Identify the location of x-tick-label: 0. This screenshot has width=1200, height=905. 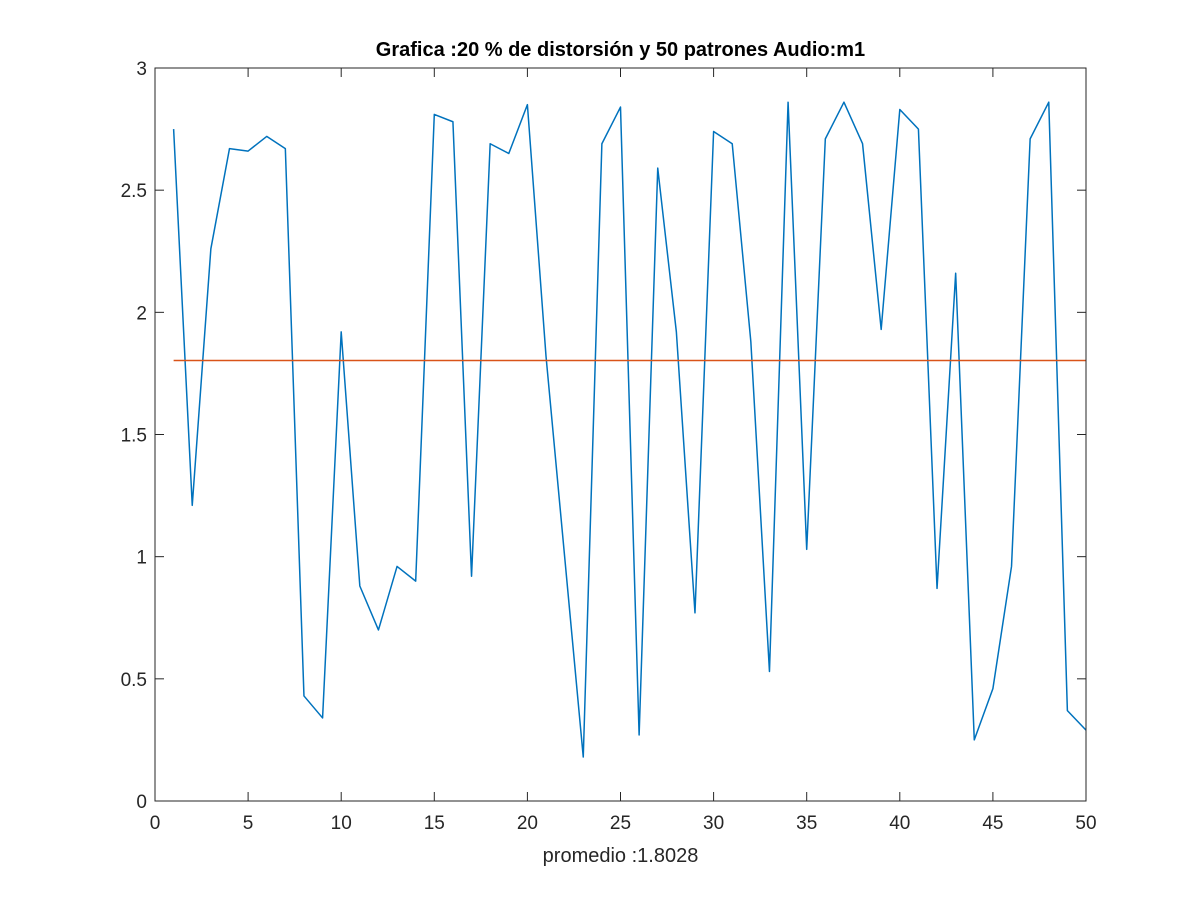
(155, 823).